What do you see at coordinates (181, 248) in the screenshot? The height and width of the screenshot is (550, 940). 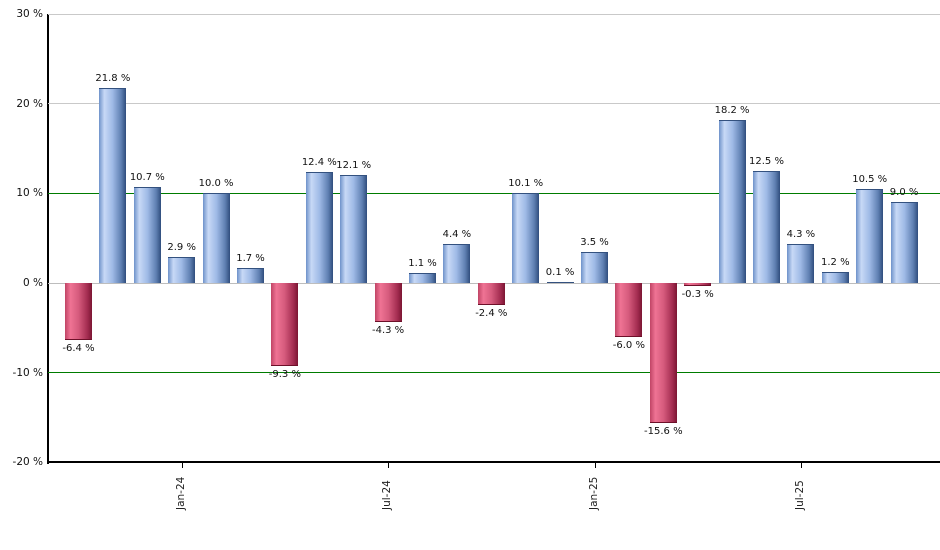 I see `bar-value-label: 2.9 %` at bounding box center [181, 248].